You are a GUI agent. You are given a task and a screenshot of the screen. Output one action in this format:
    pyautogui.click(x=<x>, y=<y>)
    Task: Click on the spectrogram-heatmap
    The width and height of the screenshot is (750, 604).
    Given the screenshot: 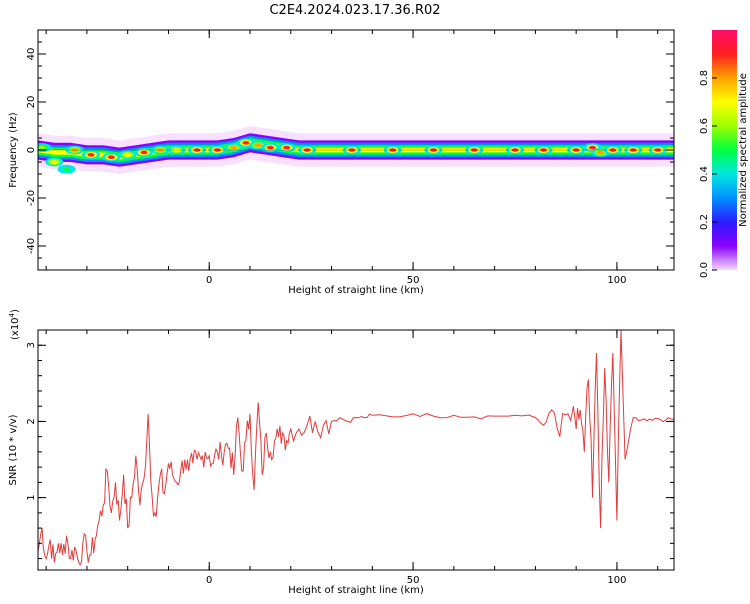 What is the action you would take?
    pyautogui.click(x=356, y=150)
    